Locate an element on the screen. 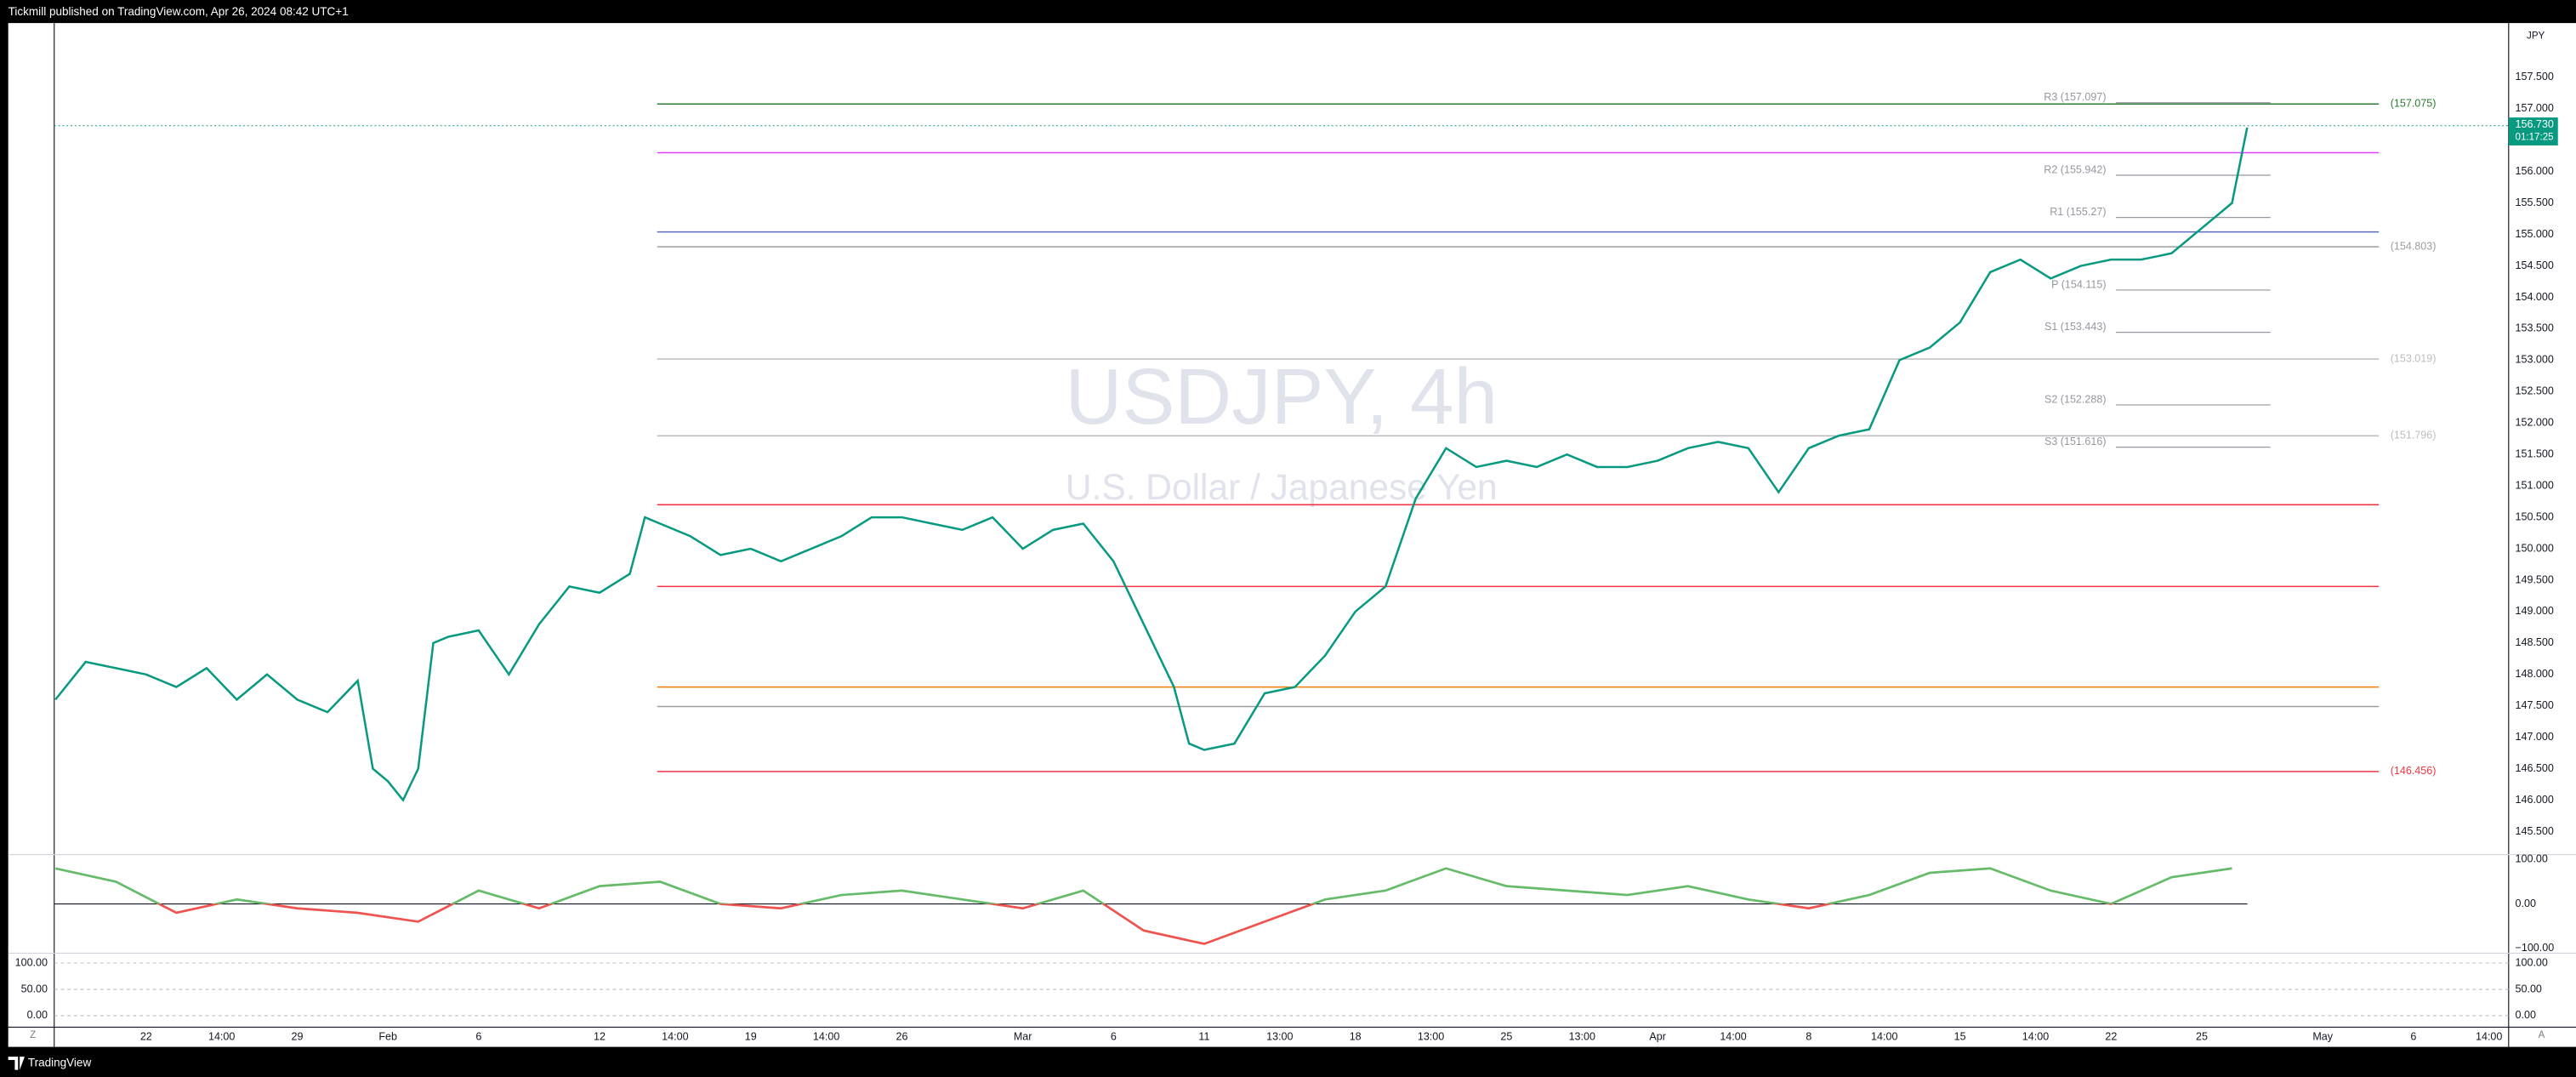  x-tick-label: 12 is located at coordinates (600, 1036).